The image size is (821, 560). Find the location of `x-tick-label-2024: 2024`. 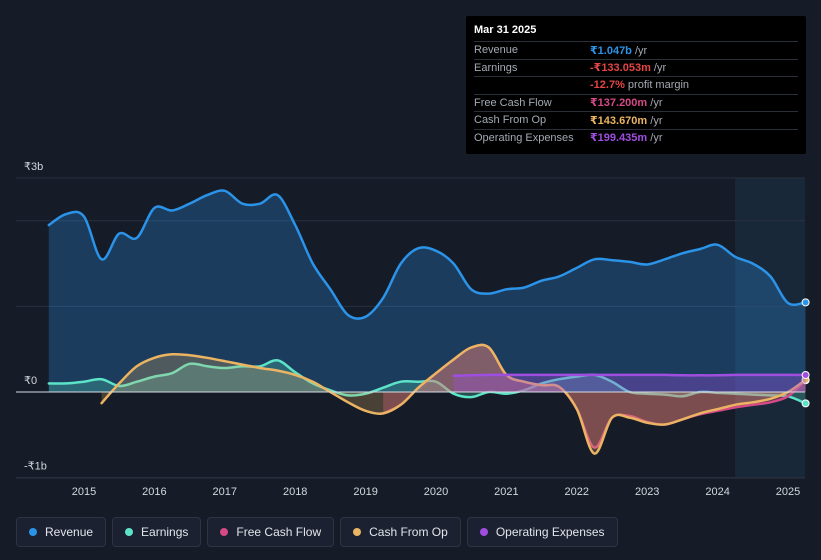

x-tick-label-2024: 2024 is located at coordinates (717, 492).